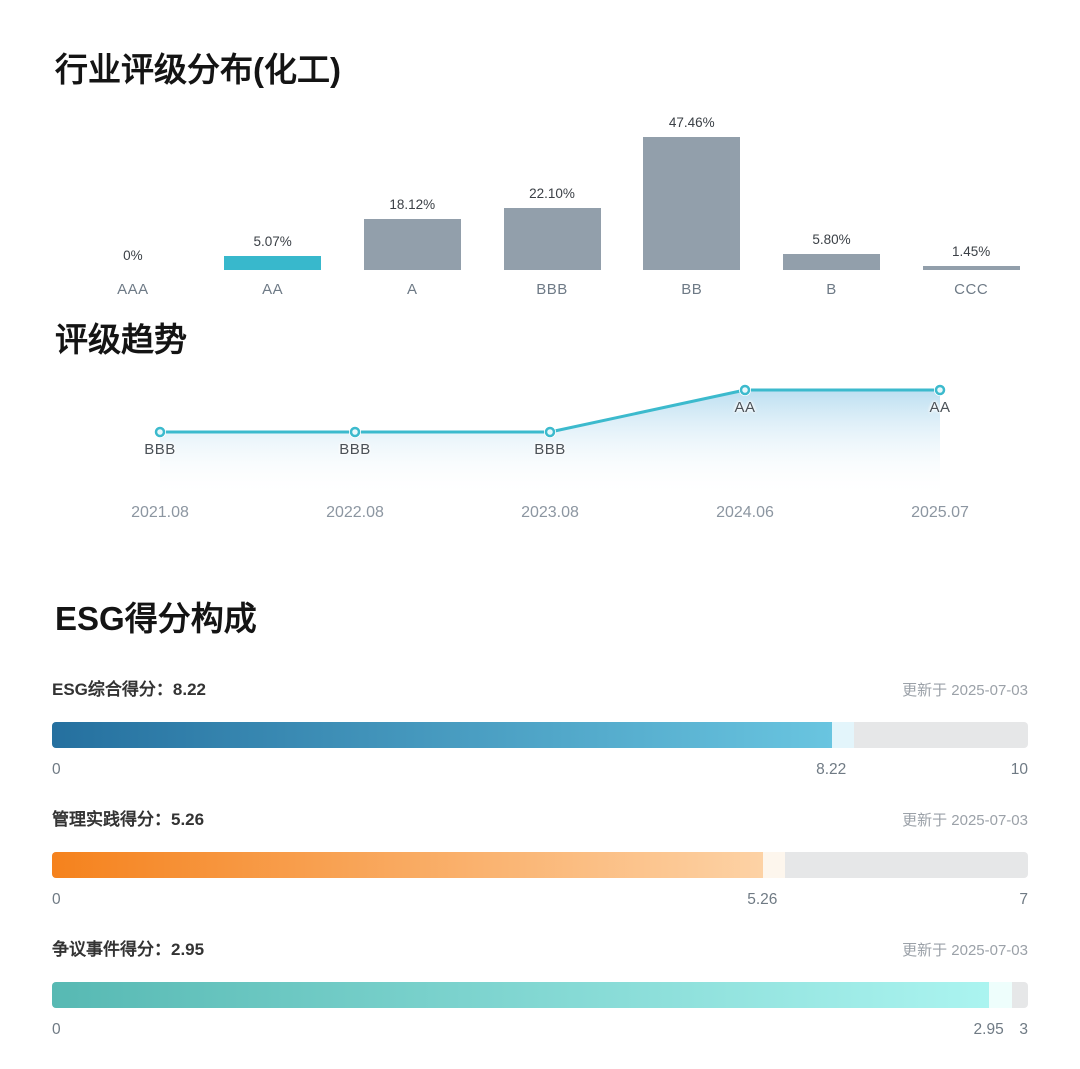 The height and width of the screenshot is (1069, 1080). I want to click on bar-column-bbb: 22.10% BBB, so click(552, 204).